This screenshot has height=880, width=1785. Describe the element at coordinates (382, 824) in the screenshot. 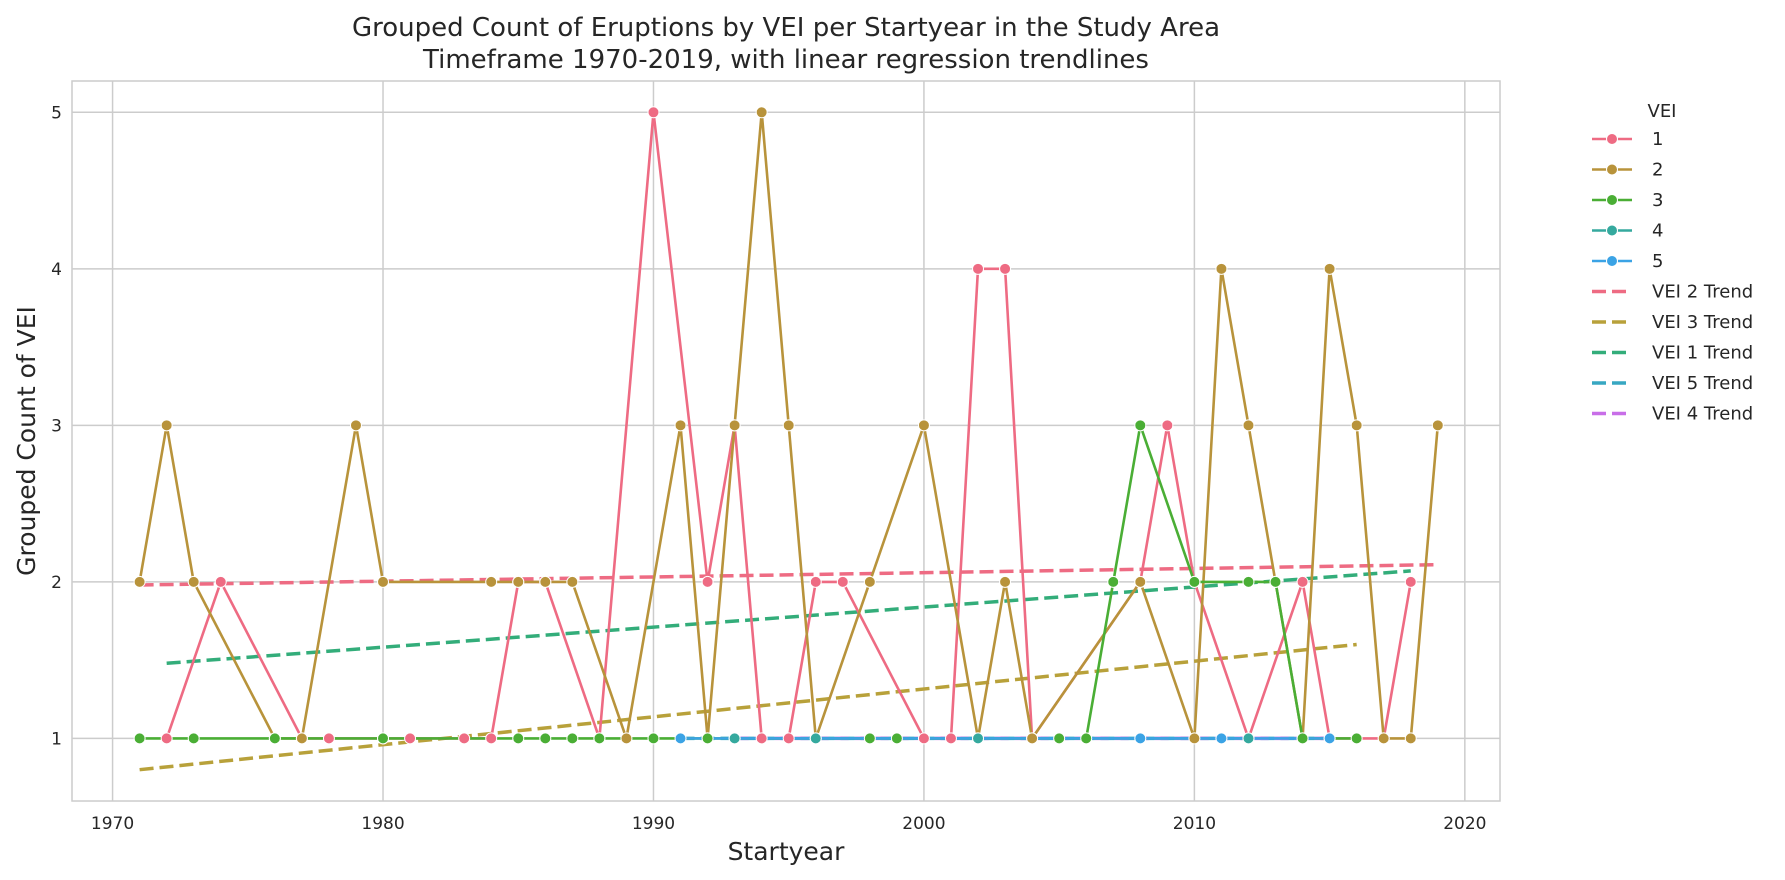

I see `x-tick-label: 1980` at that location.